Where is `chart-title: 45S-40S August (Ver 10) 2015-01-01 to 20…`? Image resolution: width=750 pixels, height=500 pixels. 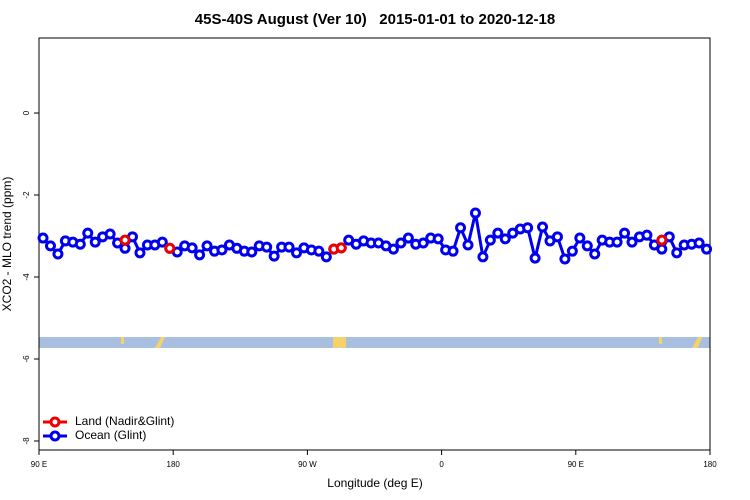
chart-title: 45S-40S August (Ver 10) 2015-01-01 to 20… is located at coordinates (375, 19).